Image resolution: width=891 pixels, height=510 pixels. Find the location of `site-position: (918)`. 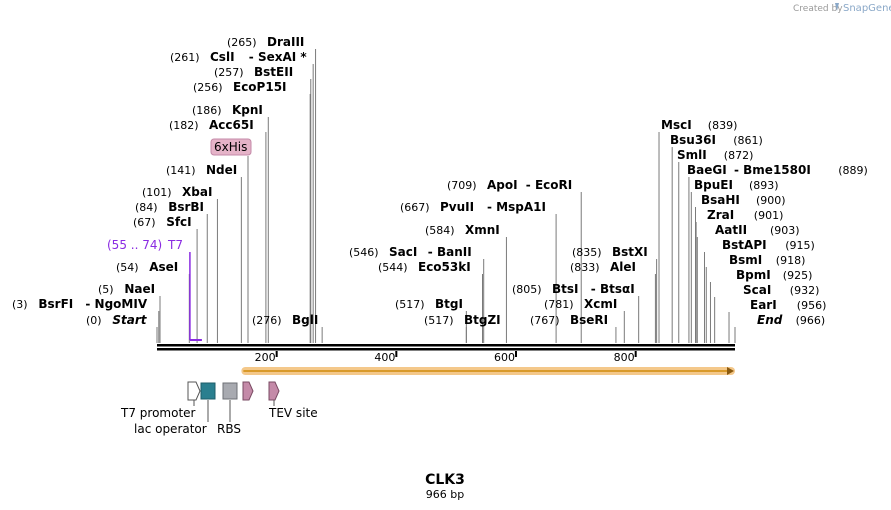

site-position: (918) is located at coordinates (791, 260).